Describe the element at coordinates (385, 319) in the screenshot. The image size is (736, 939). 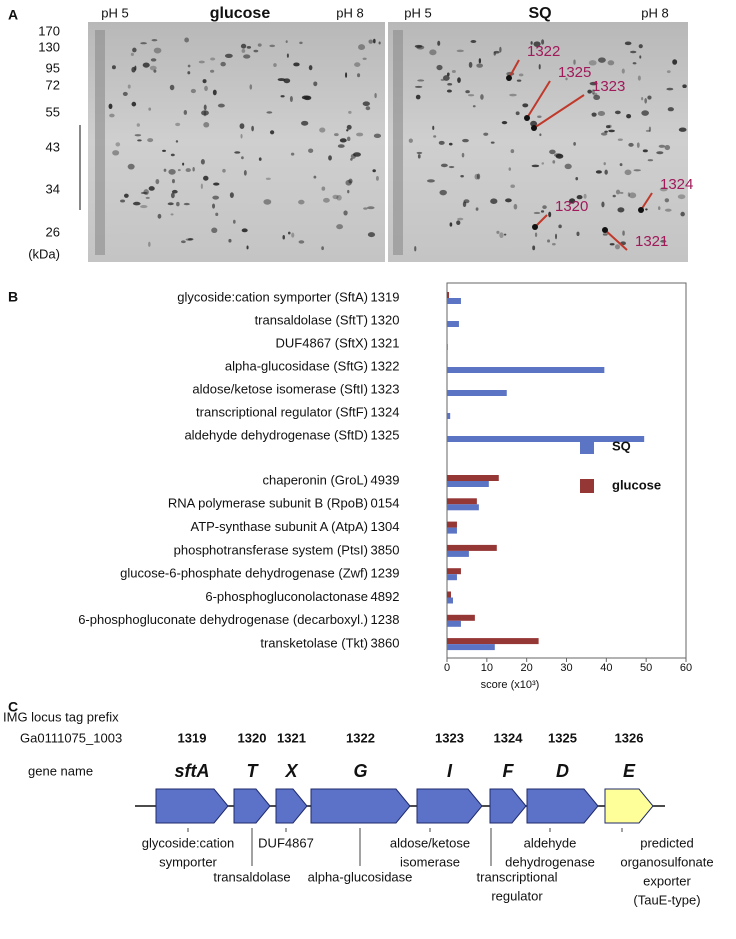
I see `locus-id: 1320` at that location.